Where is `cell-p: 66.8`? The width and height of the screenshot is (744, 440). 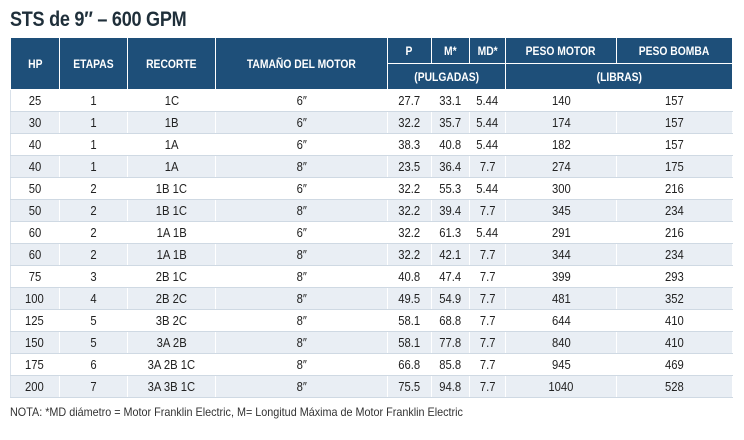 cell-p: 66.8 is located at coordinates (409, 364).